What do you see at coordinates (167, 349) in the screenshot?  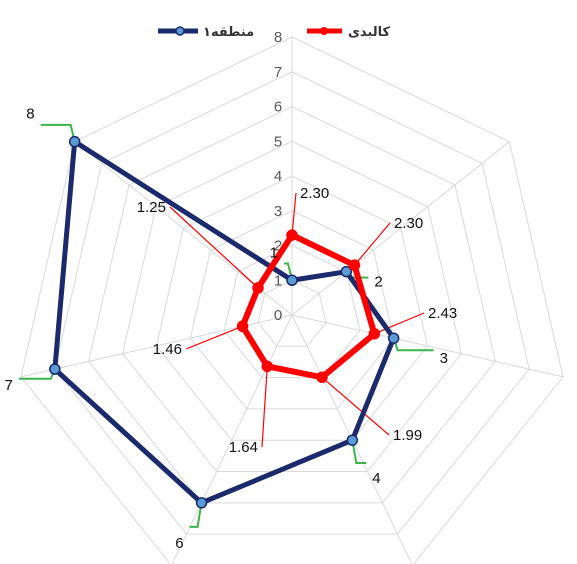 I see `series-2-data-label-6: 1.46` at bounding box center [167, 349].